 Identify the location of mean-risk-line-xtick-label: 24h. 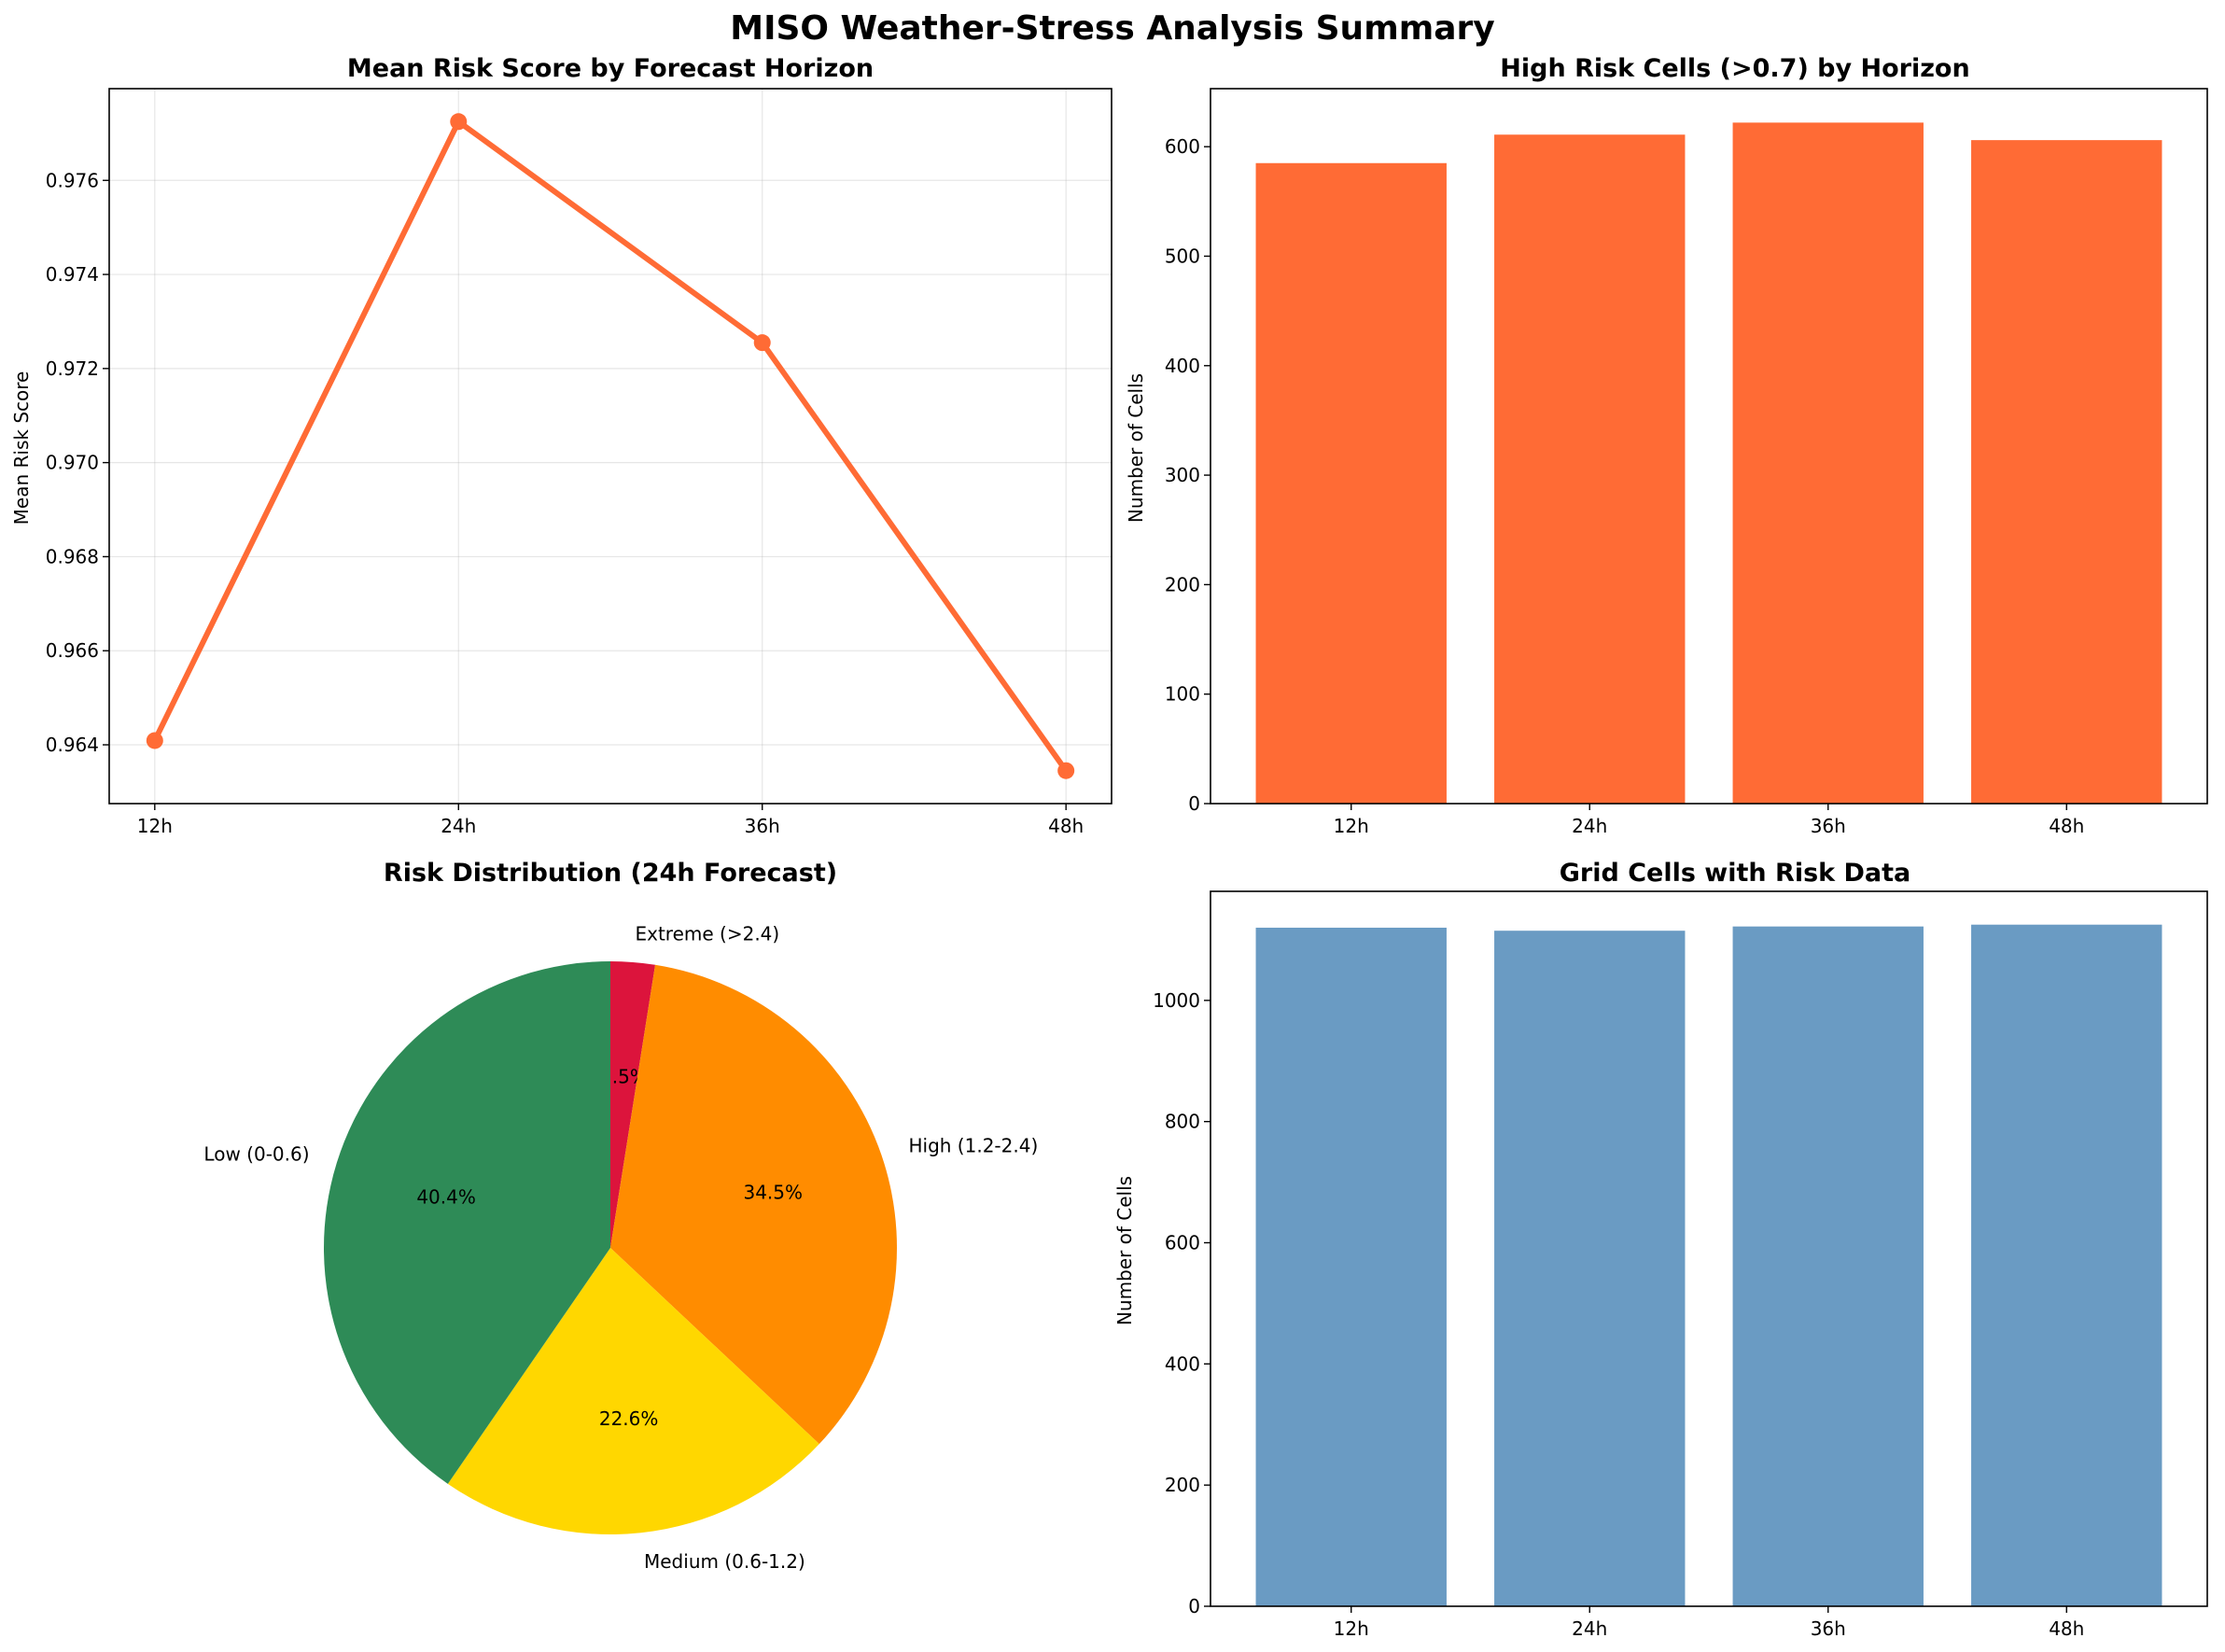
(459, 826).